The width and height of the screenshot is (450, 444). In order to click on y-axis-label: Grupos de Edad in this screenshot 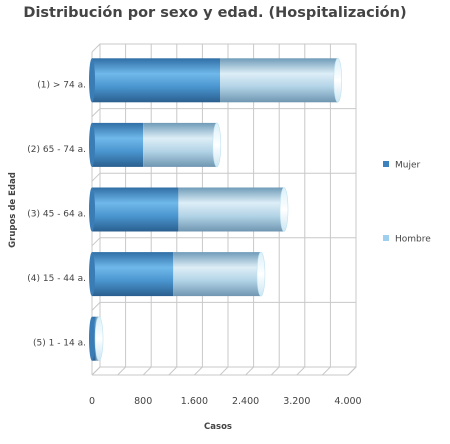, I will do `click(13, 210)`.